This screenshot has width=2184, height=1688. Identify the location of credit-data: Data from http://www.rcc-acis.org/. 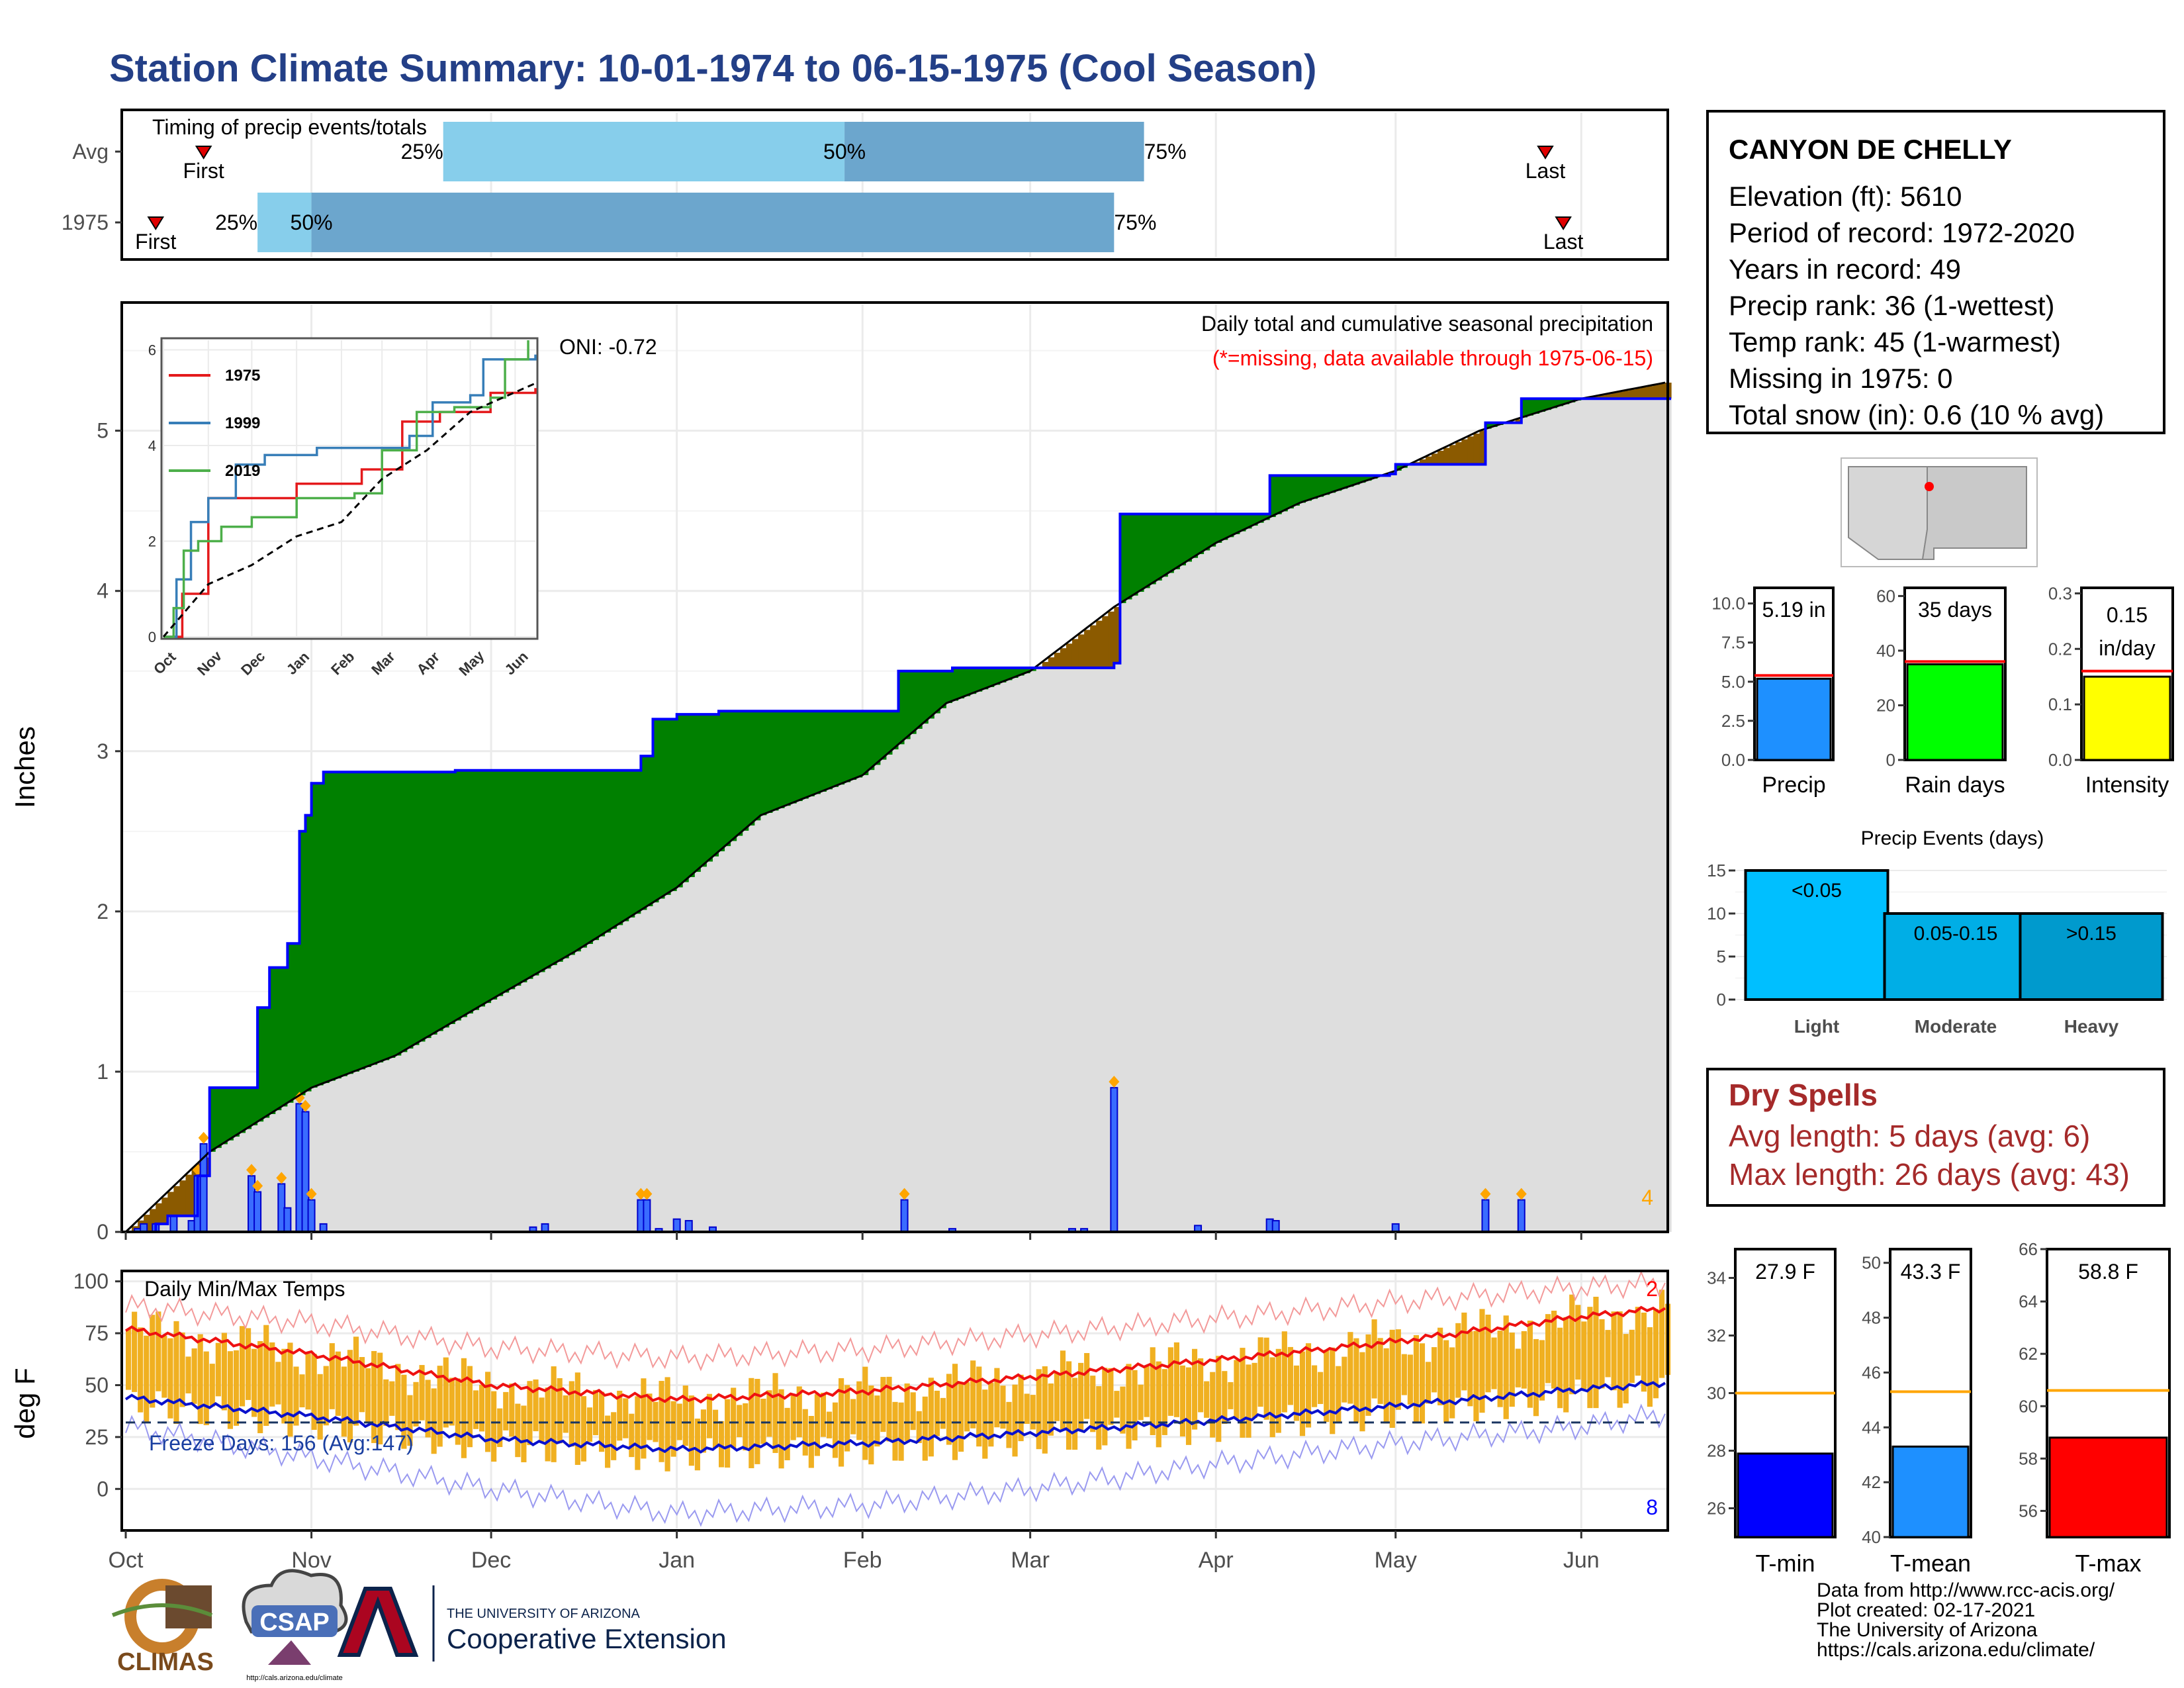
(1966, 1590).